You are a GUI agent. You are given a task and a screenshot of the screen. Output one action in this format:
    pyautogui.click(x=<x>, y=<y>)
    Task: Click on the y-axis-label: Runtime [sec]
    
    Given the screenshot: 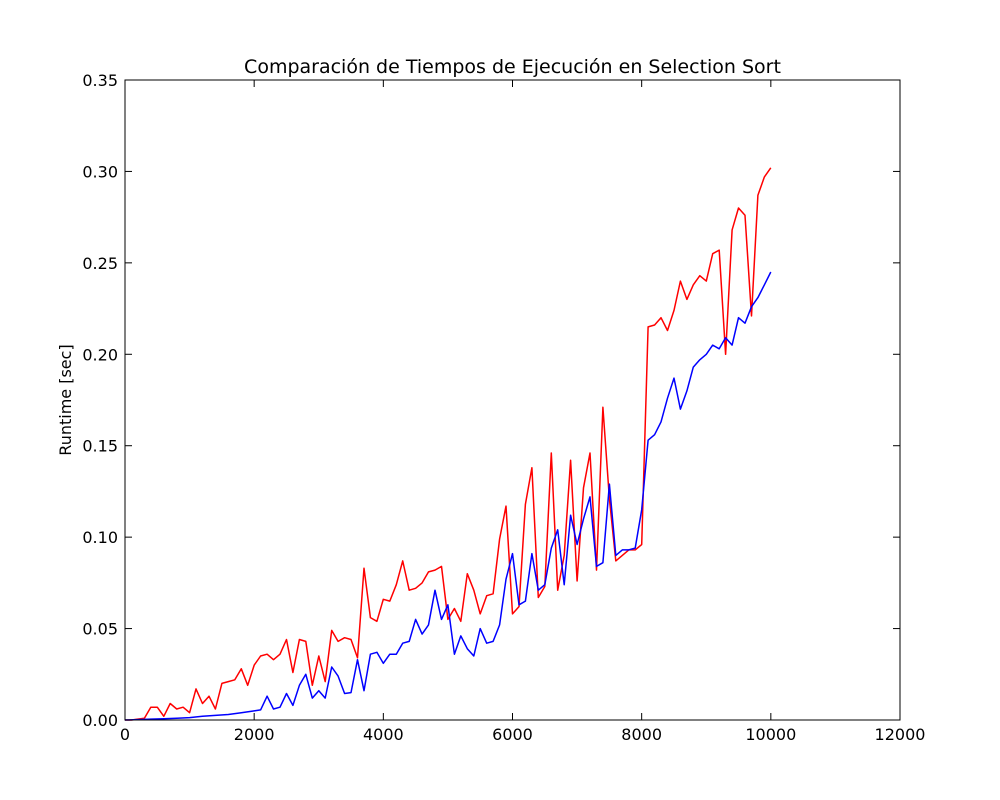 What is the action you would take?
    pyautogui.click(x=65, y=399)
    